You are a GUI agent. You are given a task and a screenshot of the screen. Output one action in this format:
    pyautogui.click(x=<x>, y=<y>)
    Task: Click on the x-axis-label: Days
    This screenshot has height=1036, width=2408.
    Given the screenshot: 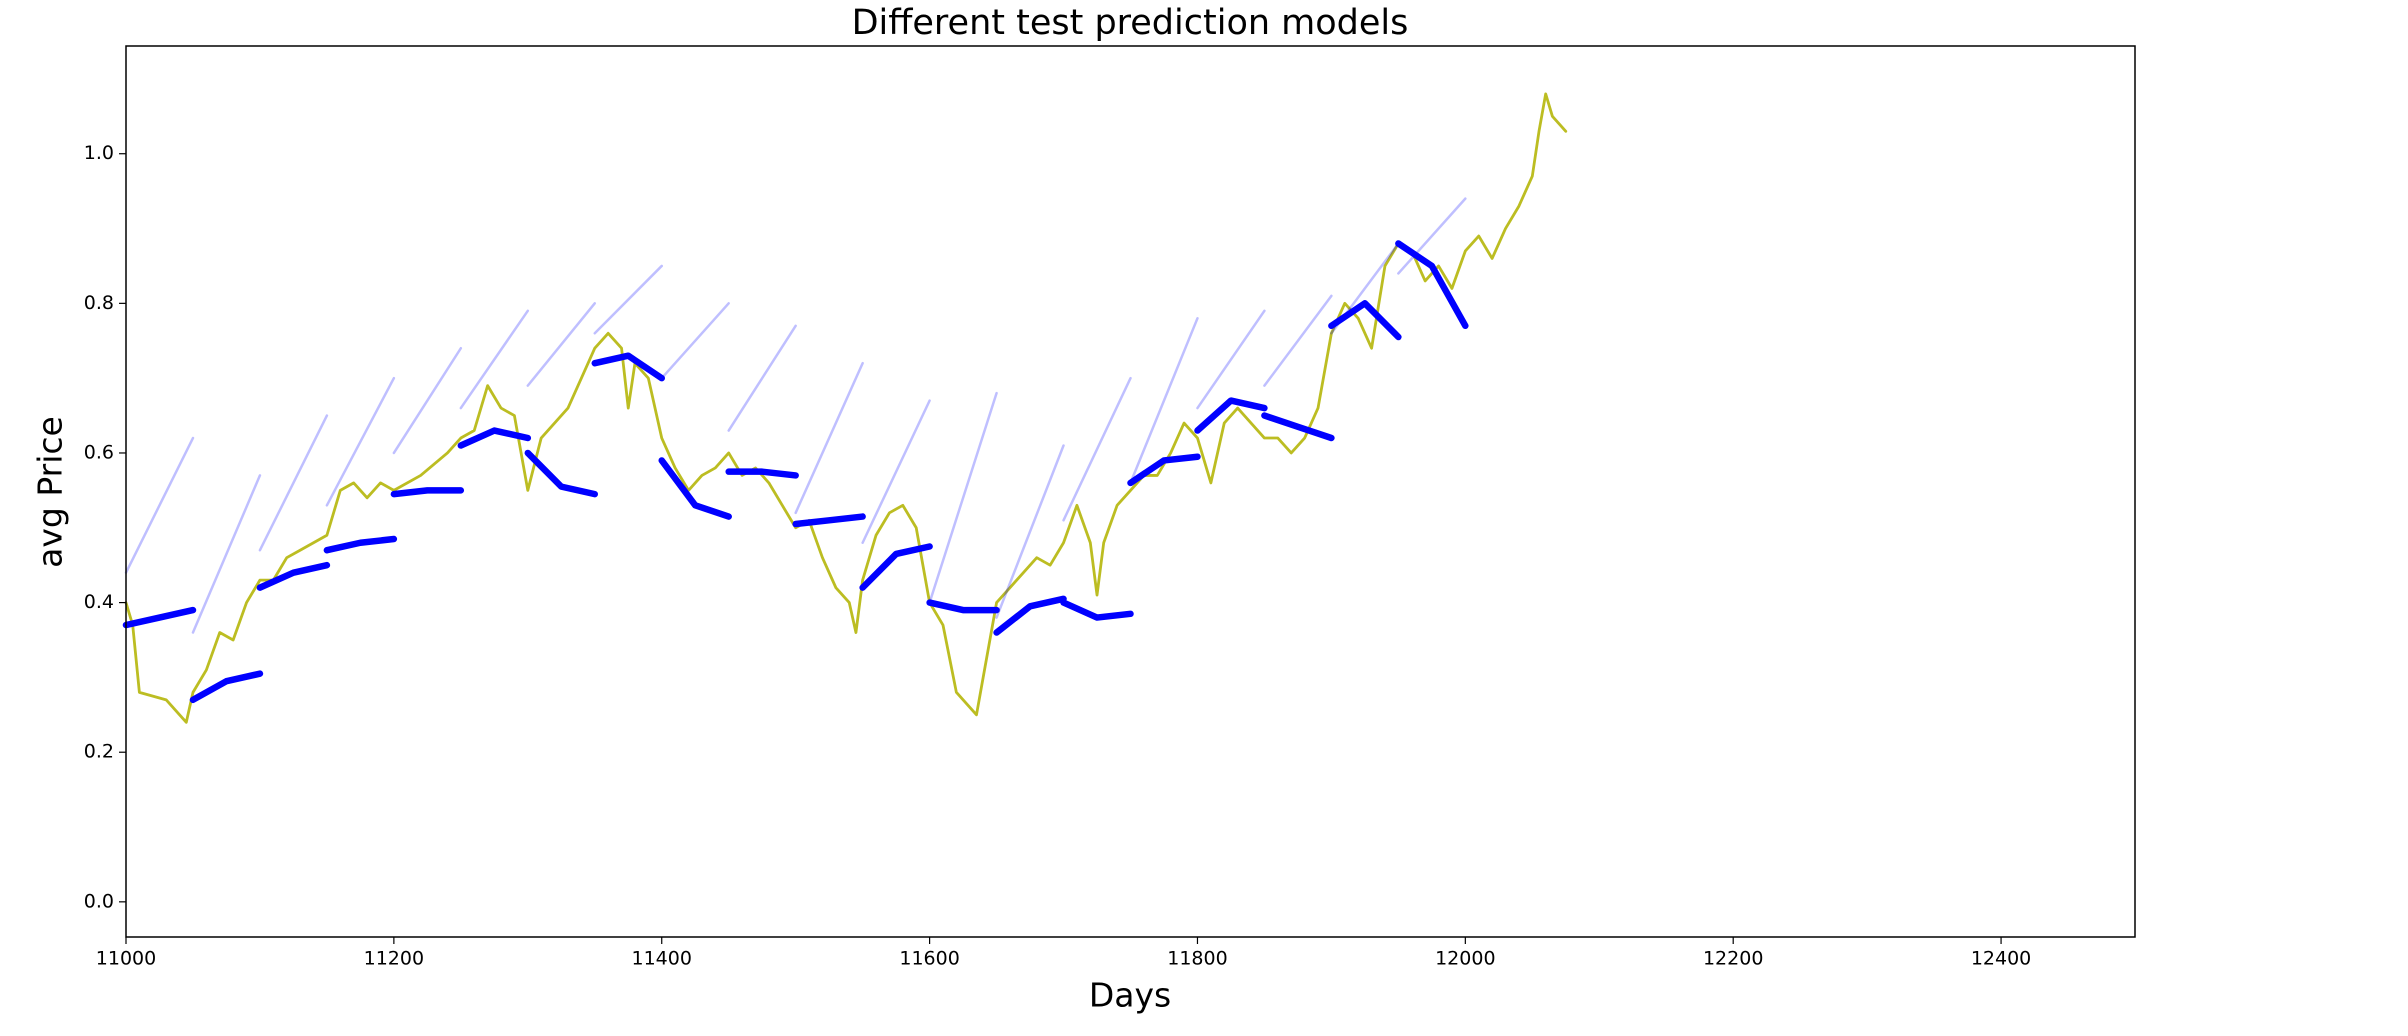 What is the action you would take?
    pyautogui.click(x=1130, y=995)
    